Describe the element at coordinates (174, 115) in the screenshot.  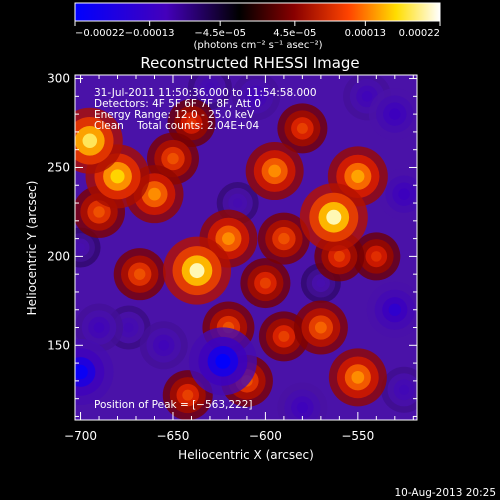
I see `annotation-energy-range: Energy Range: 12.0 - 25.0 keV` at that location.